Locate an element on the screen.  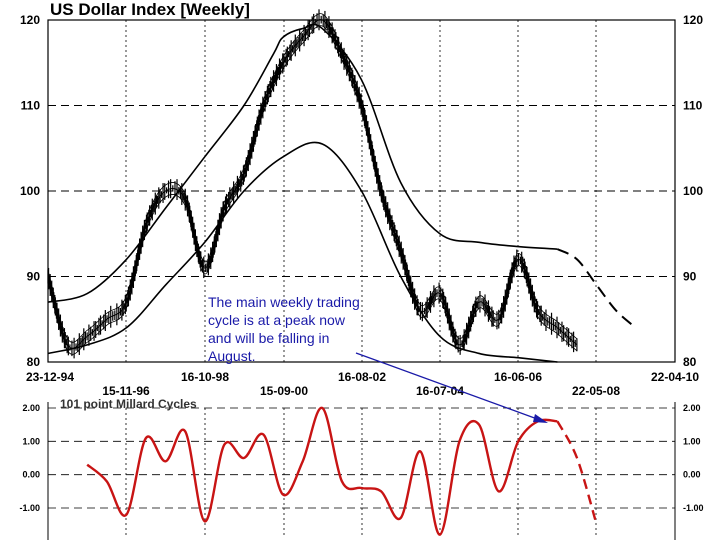
annotation-line-4: August. is located at coordinates (231, 356).